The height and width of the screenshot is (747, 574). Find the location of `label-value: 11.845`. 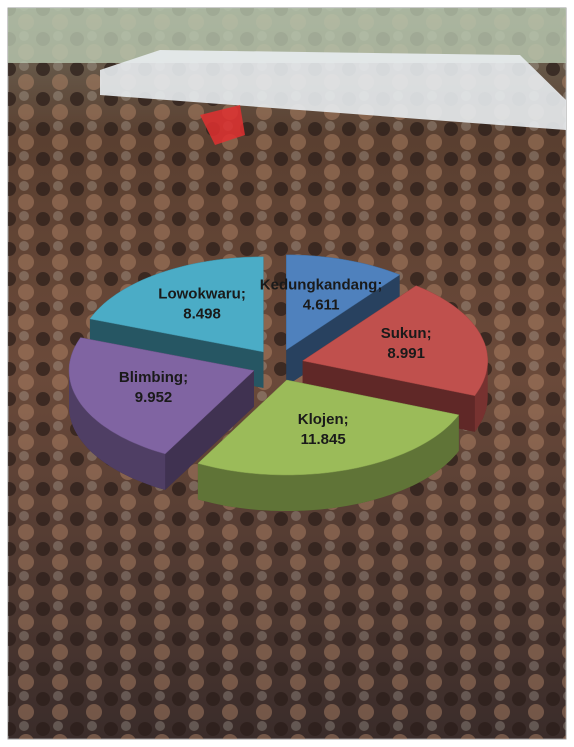

label-value: 11.845 is located at coordinates (323, 439).